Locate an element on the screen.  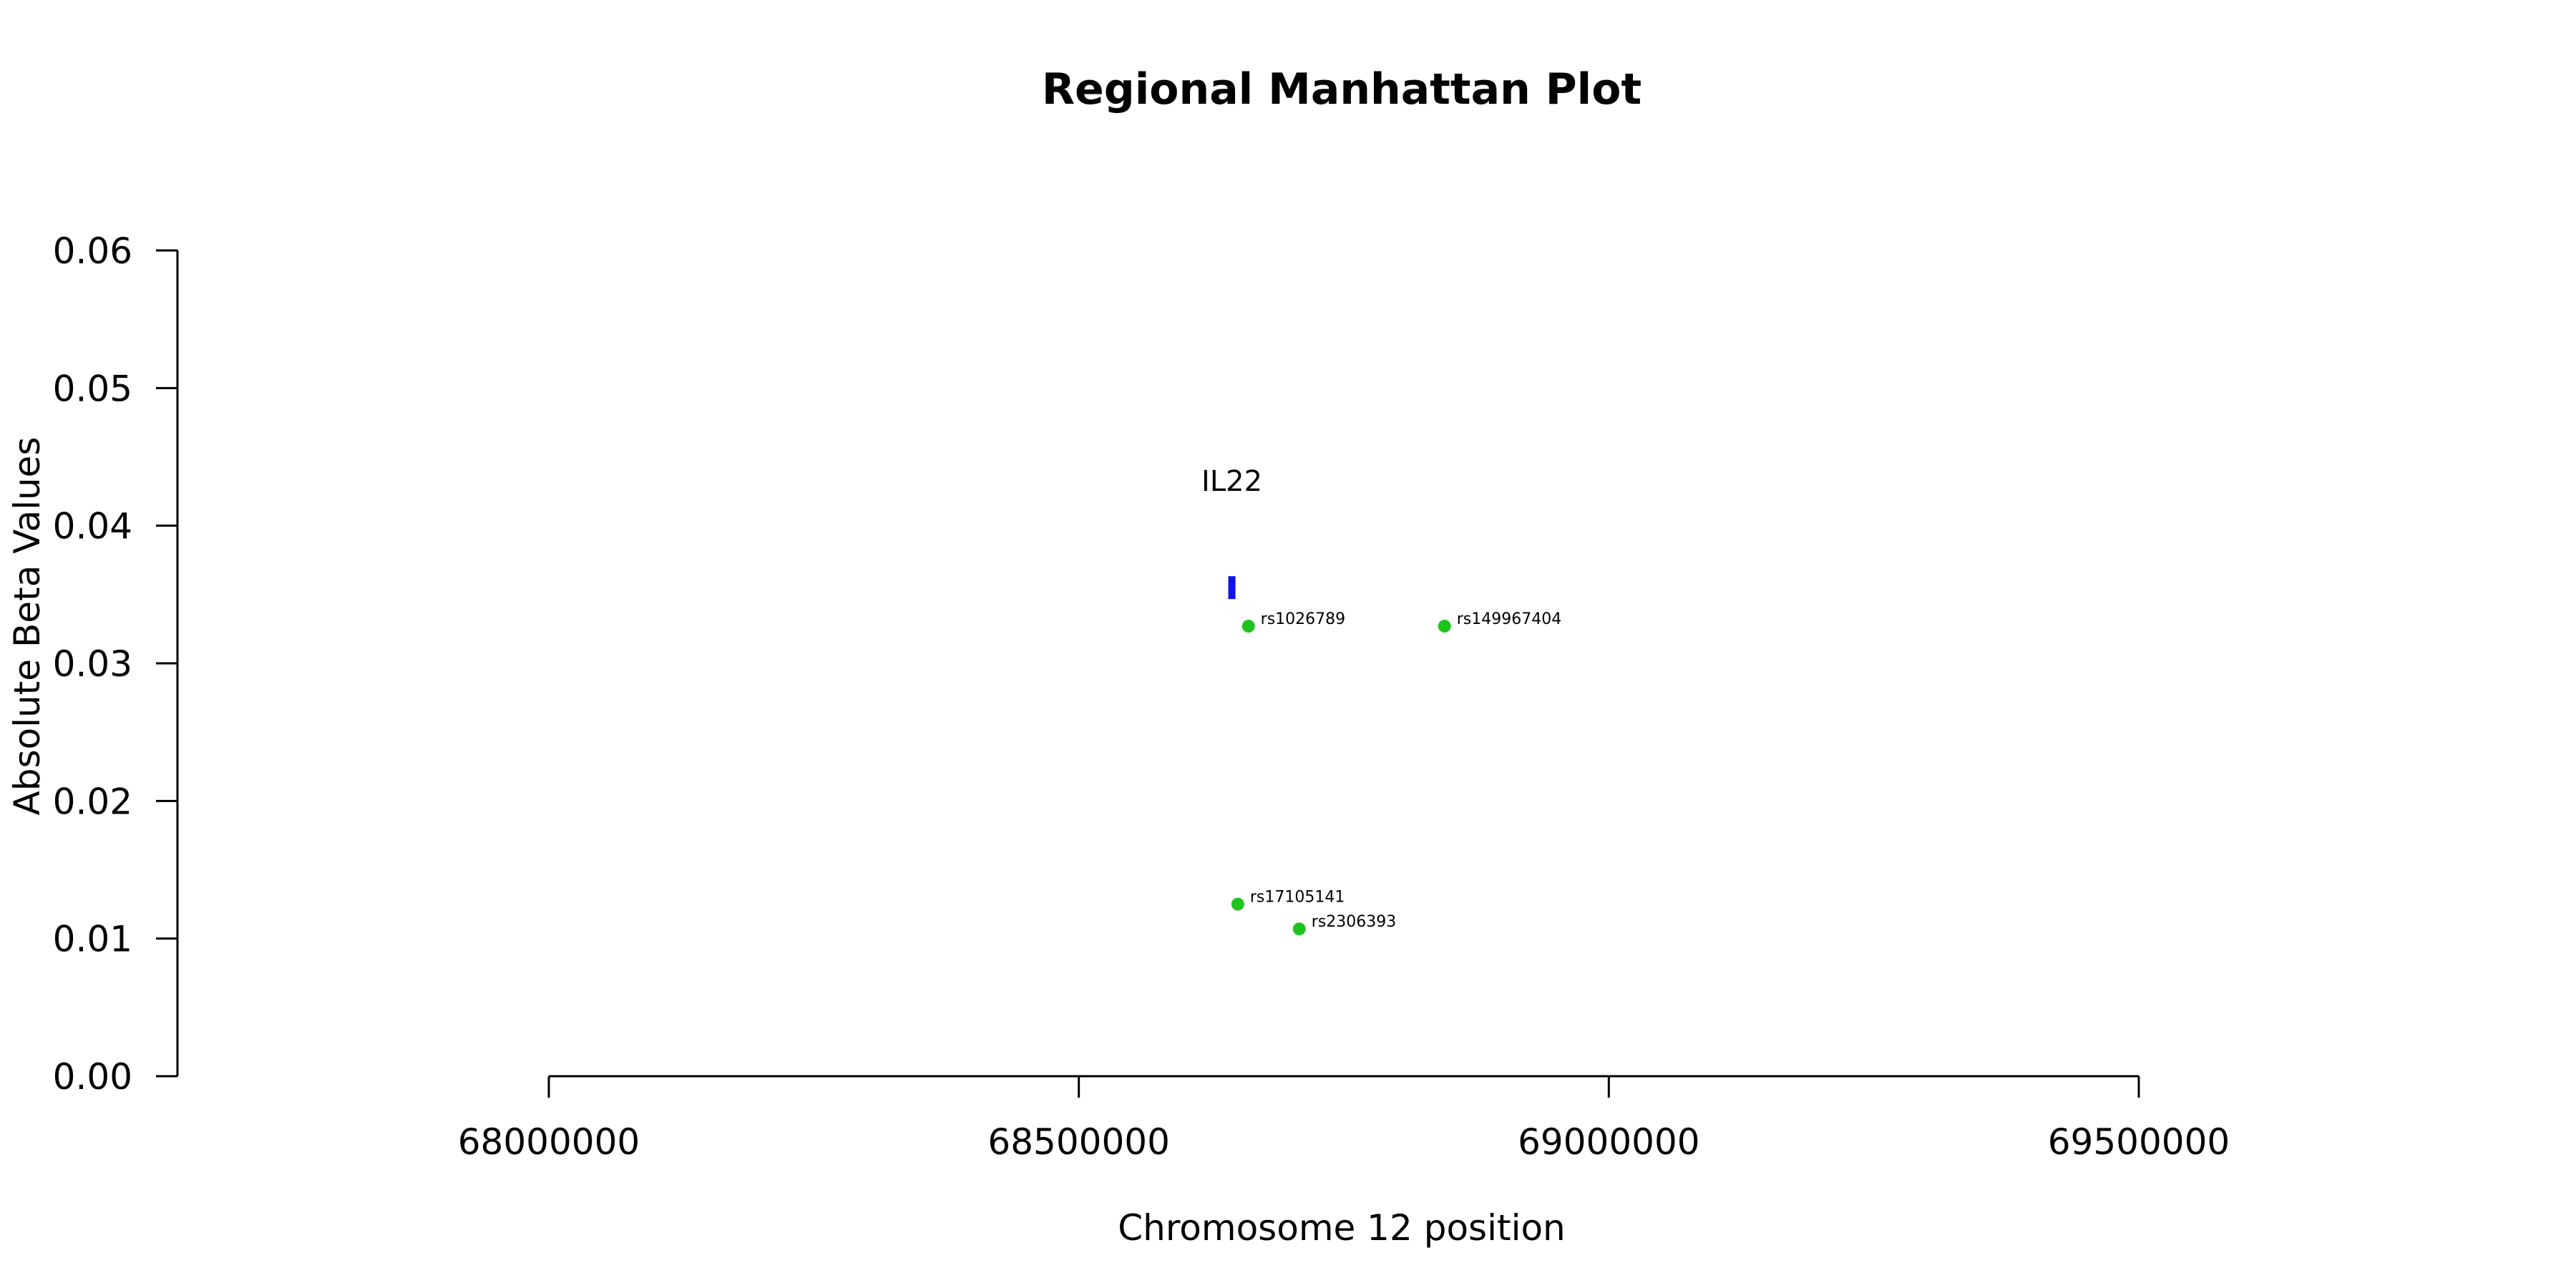
chart-title: Regional Manhattan Plot is located at coordinates (1341, 89).